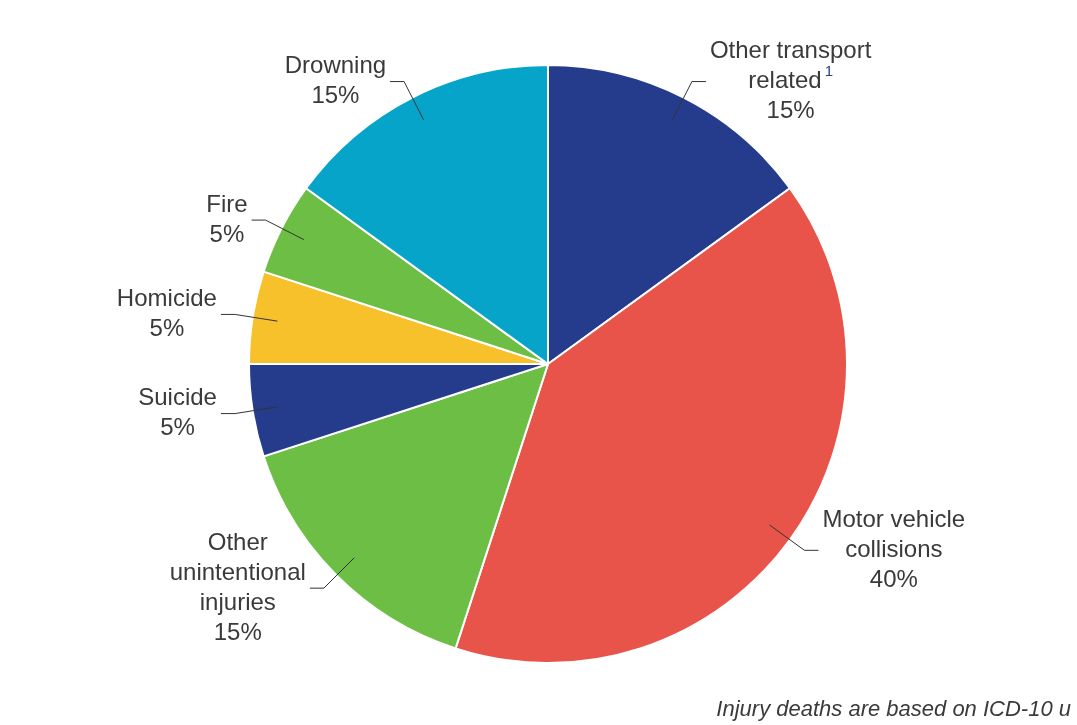 This screenshot has height=725, width=1077. I want to click on data-label: 40%, so click(893, 578).